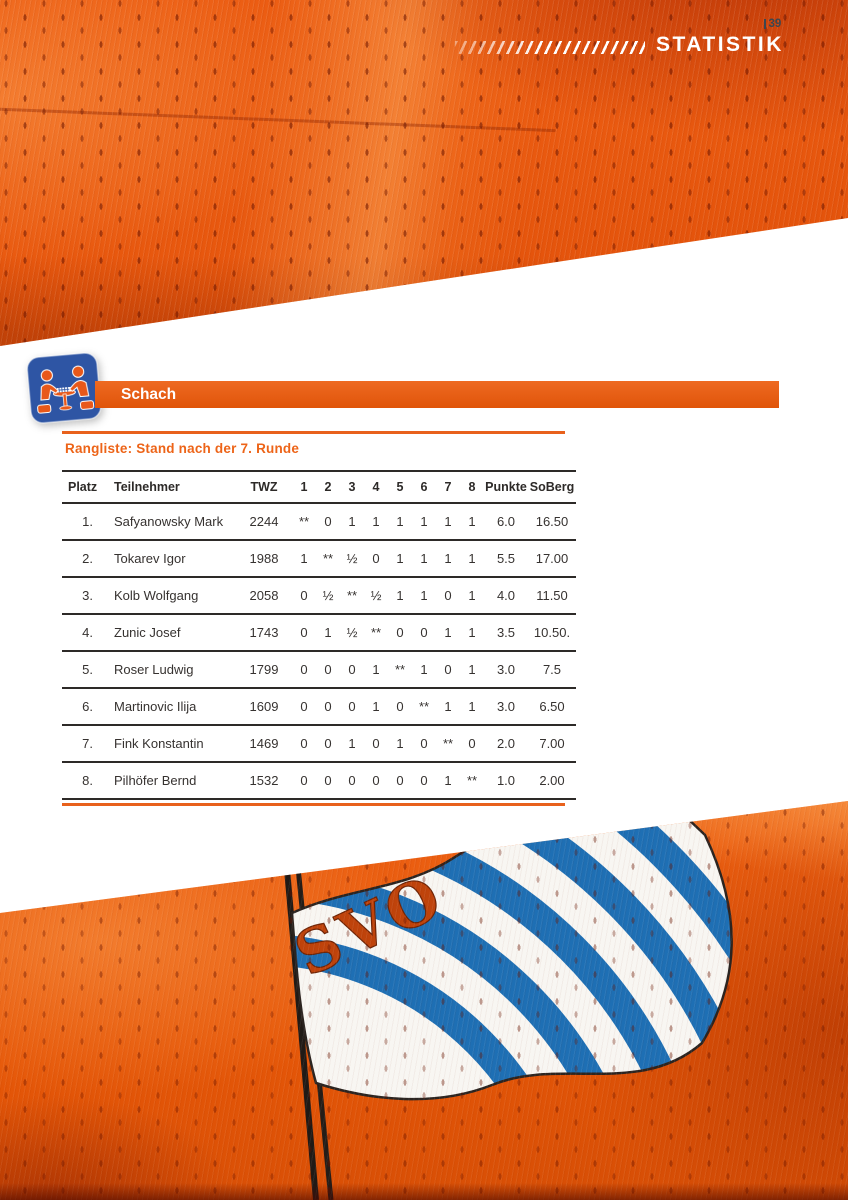 The width and height of the screenshot is (848, 1200). What do you see at coordinates (171, 521) in the screenshot?
I see `cell-teilnehmer: Safyanowsky Mark` at bounding box center [171, 521].